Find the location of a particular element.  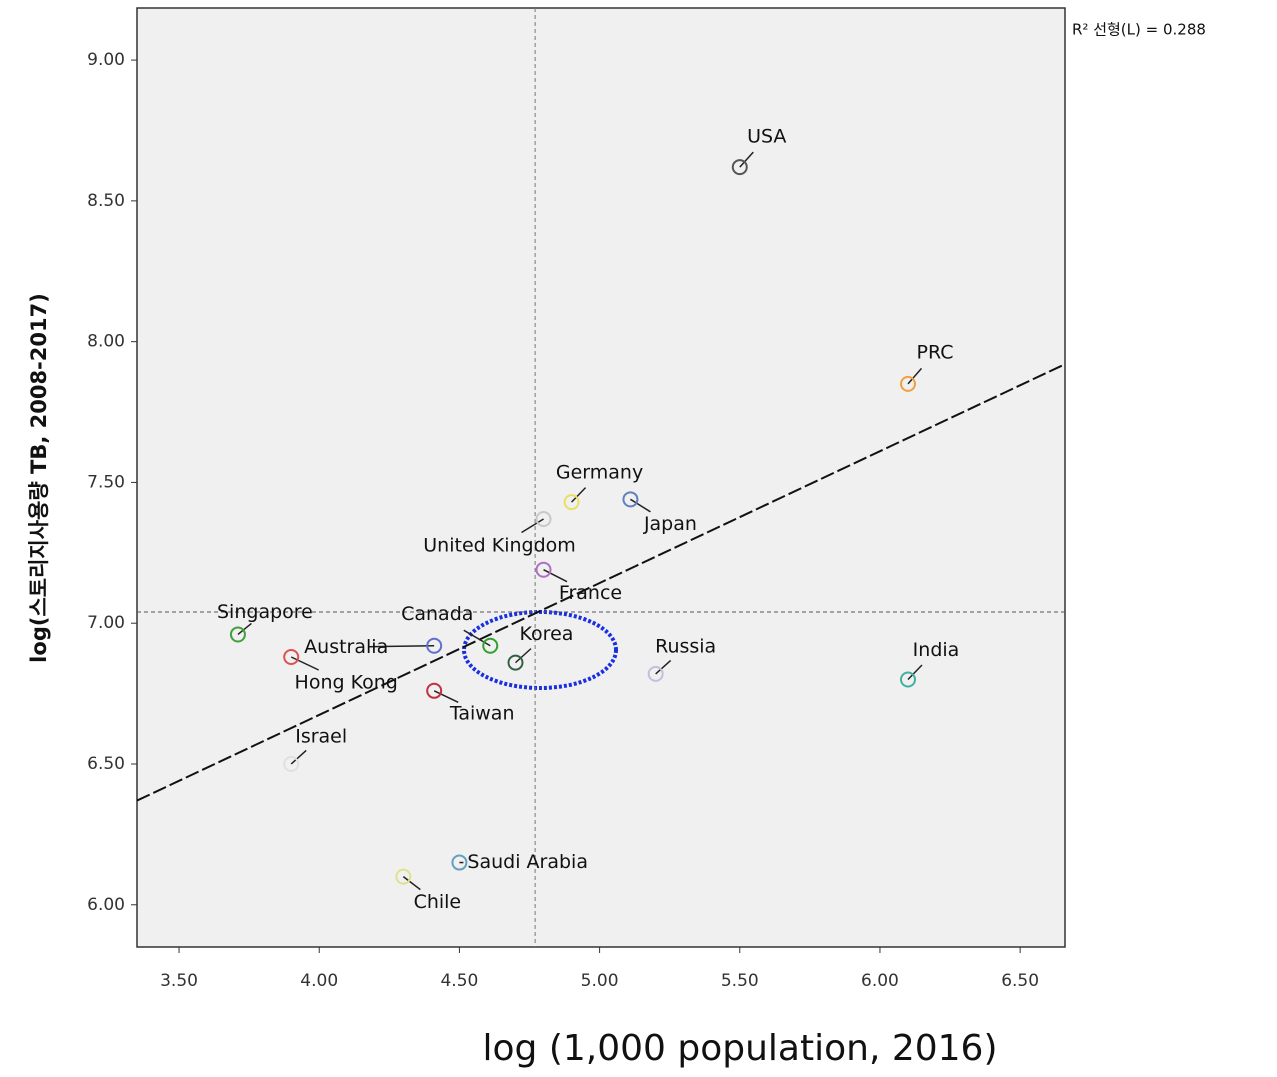

point-label: Saudi Arabia is located at coordinates (527, 862).